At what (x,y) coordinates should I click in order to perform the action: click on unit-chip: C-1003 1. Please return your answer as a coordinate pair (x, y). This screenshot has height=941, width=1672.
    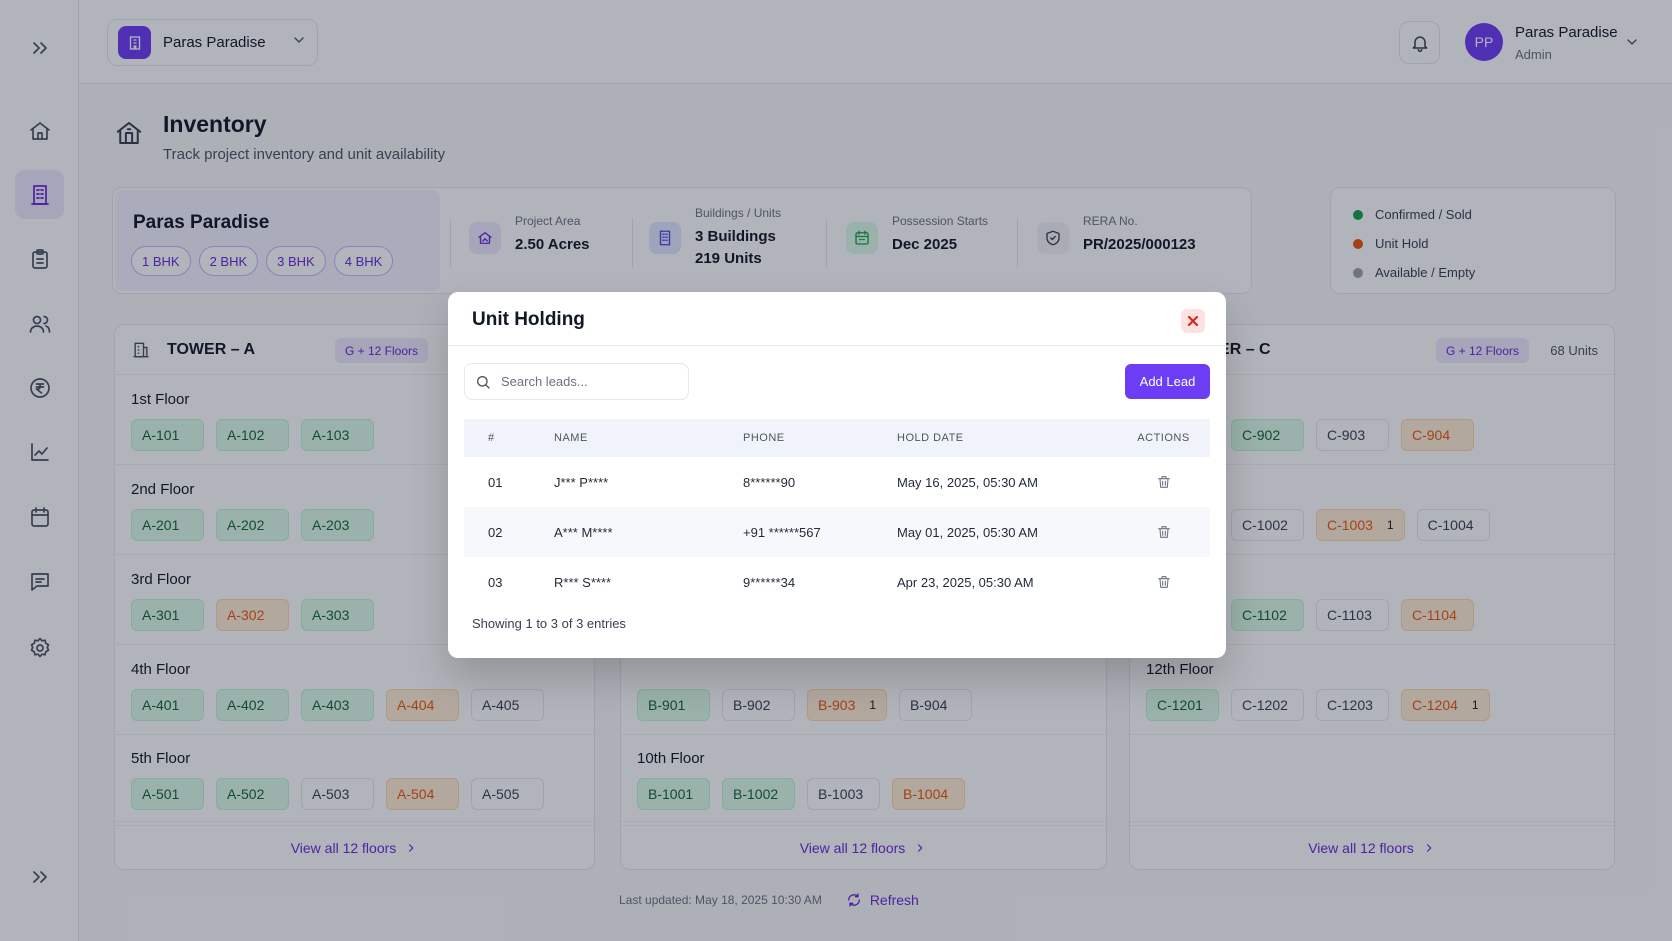
    Looking at the image, I should click on (1360, 525).